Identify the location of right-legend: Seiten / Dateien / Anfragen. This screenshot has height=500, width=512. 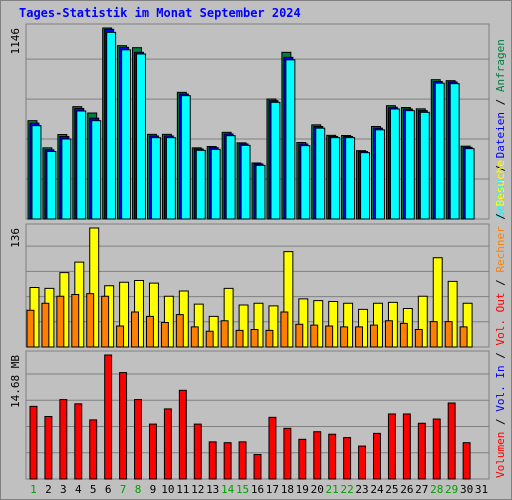
(500, 128).